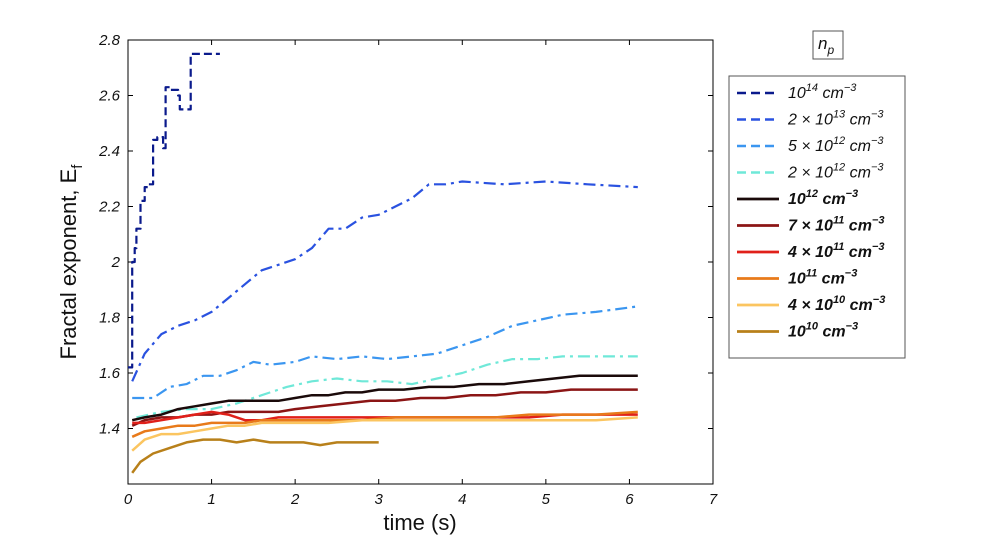 The width and height of the screenshot is (981, 545). Describe the element at coordinates (836, 145) in the screenshot. I see `legend-label-2: 5 × 1012 cm−3` at that location.